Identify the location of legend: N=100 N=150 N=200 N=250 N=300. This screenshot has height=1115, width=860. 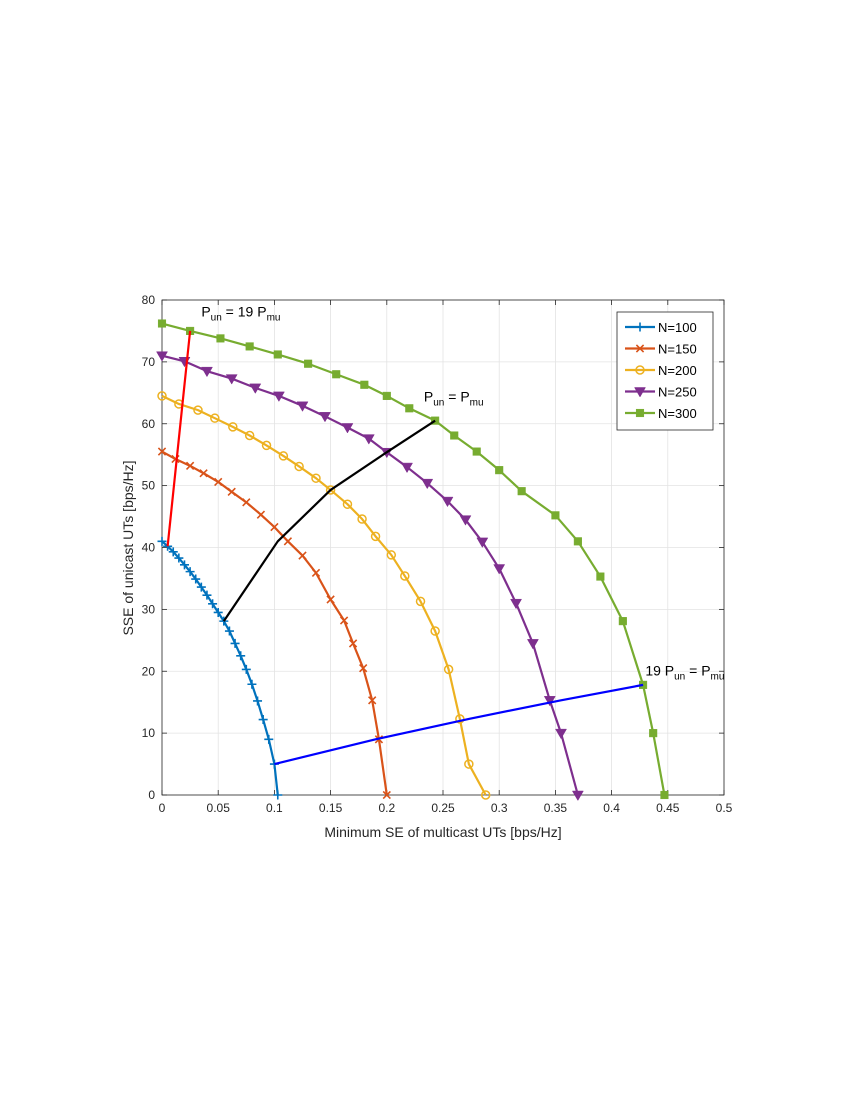
(665, 371).